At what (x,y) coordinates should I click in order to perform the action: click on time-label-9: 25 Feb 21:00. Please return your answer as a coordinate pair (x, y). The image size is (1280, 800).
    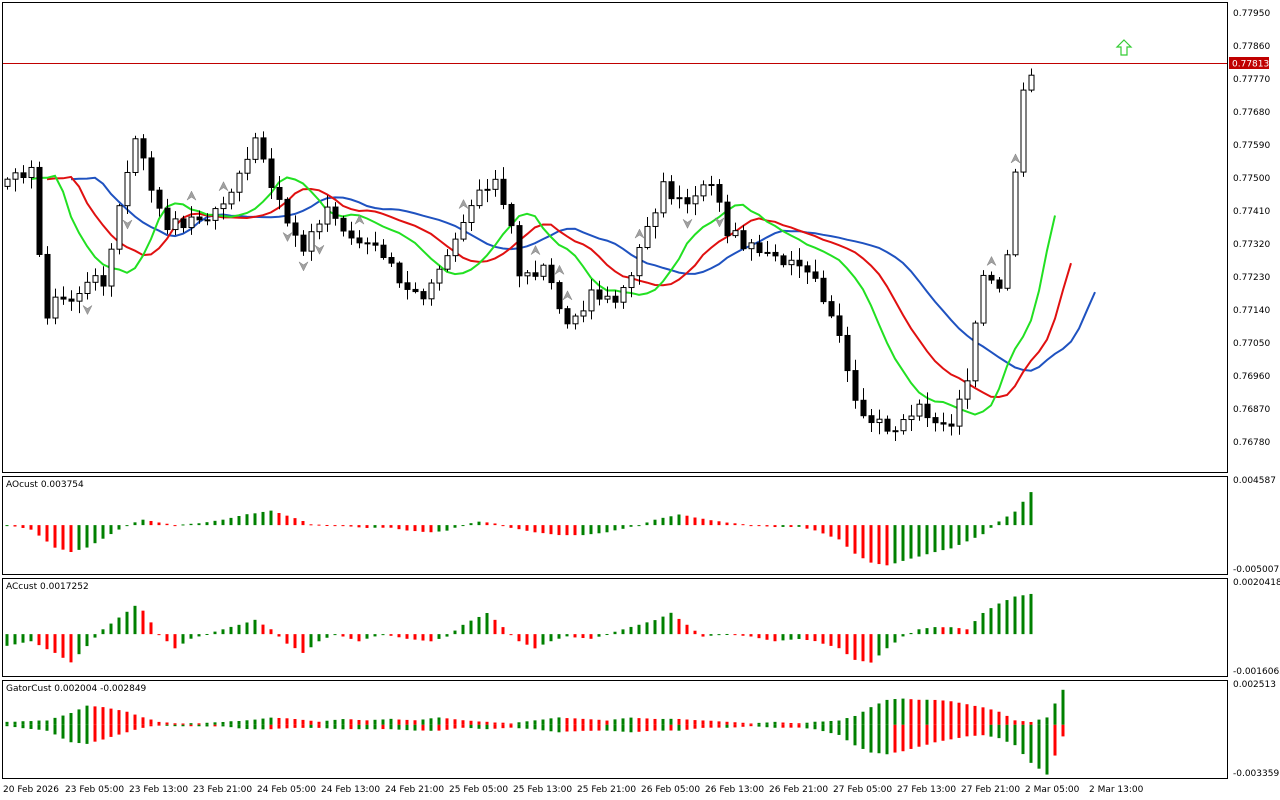
    Looking at the image, I should click on (606, 790).